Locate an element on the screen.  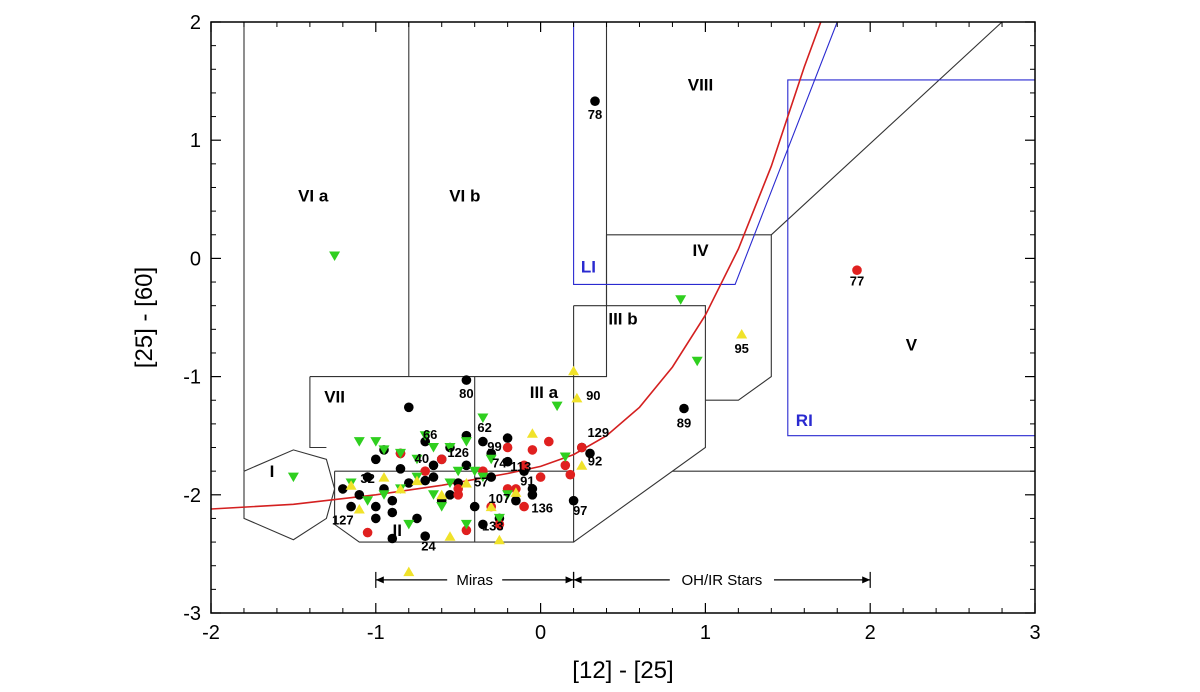
region-boundary-II is located at coordinates (454, 507).